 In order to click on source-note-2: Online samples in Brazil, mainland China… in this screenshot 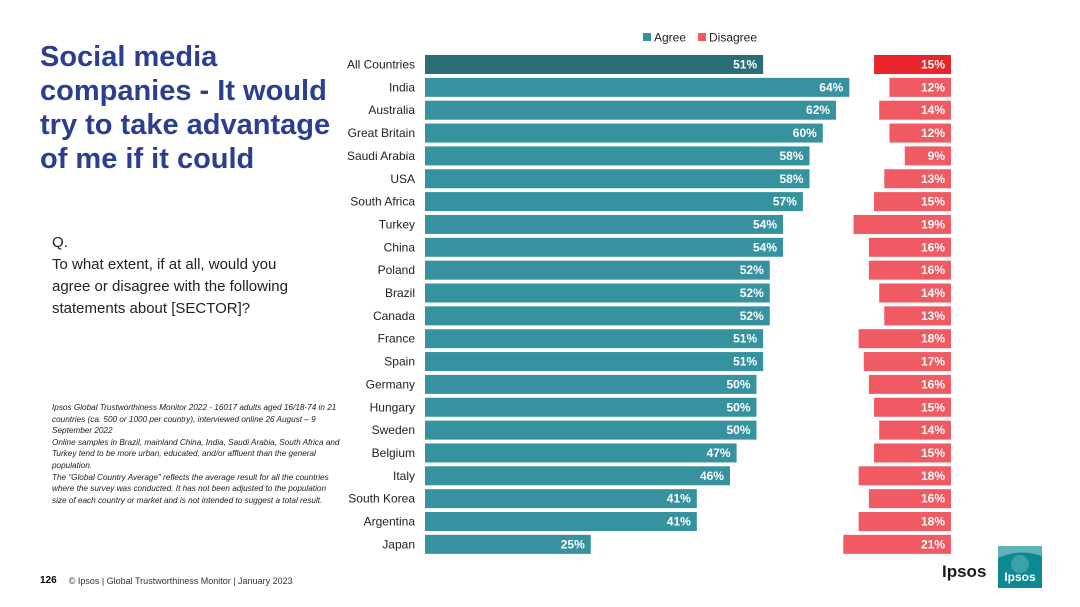, I will do `click(196, 453)`.